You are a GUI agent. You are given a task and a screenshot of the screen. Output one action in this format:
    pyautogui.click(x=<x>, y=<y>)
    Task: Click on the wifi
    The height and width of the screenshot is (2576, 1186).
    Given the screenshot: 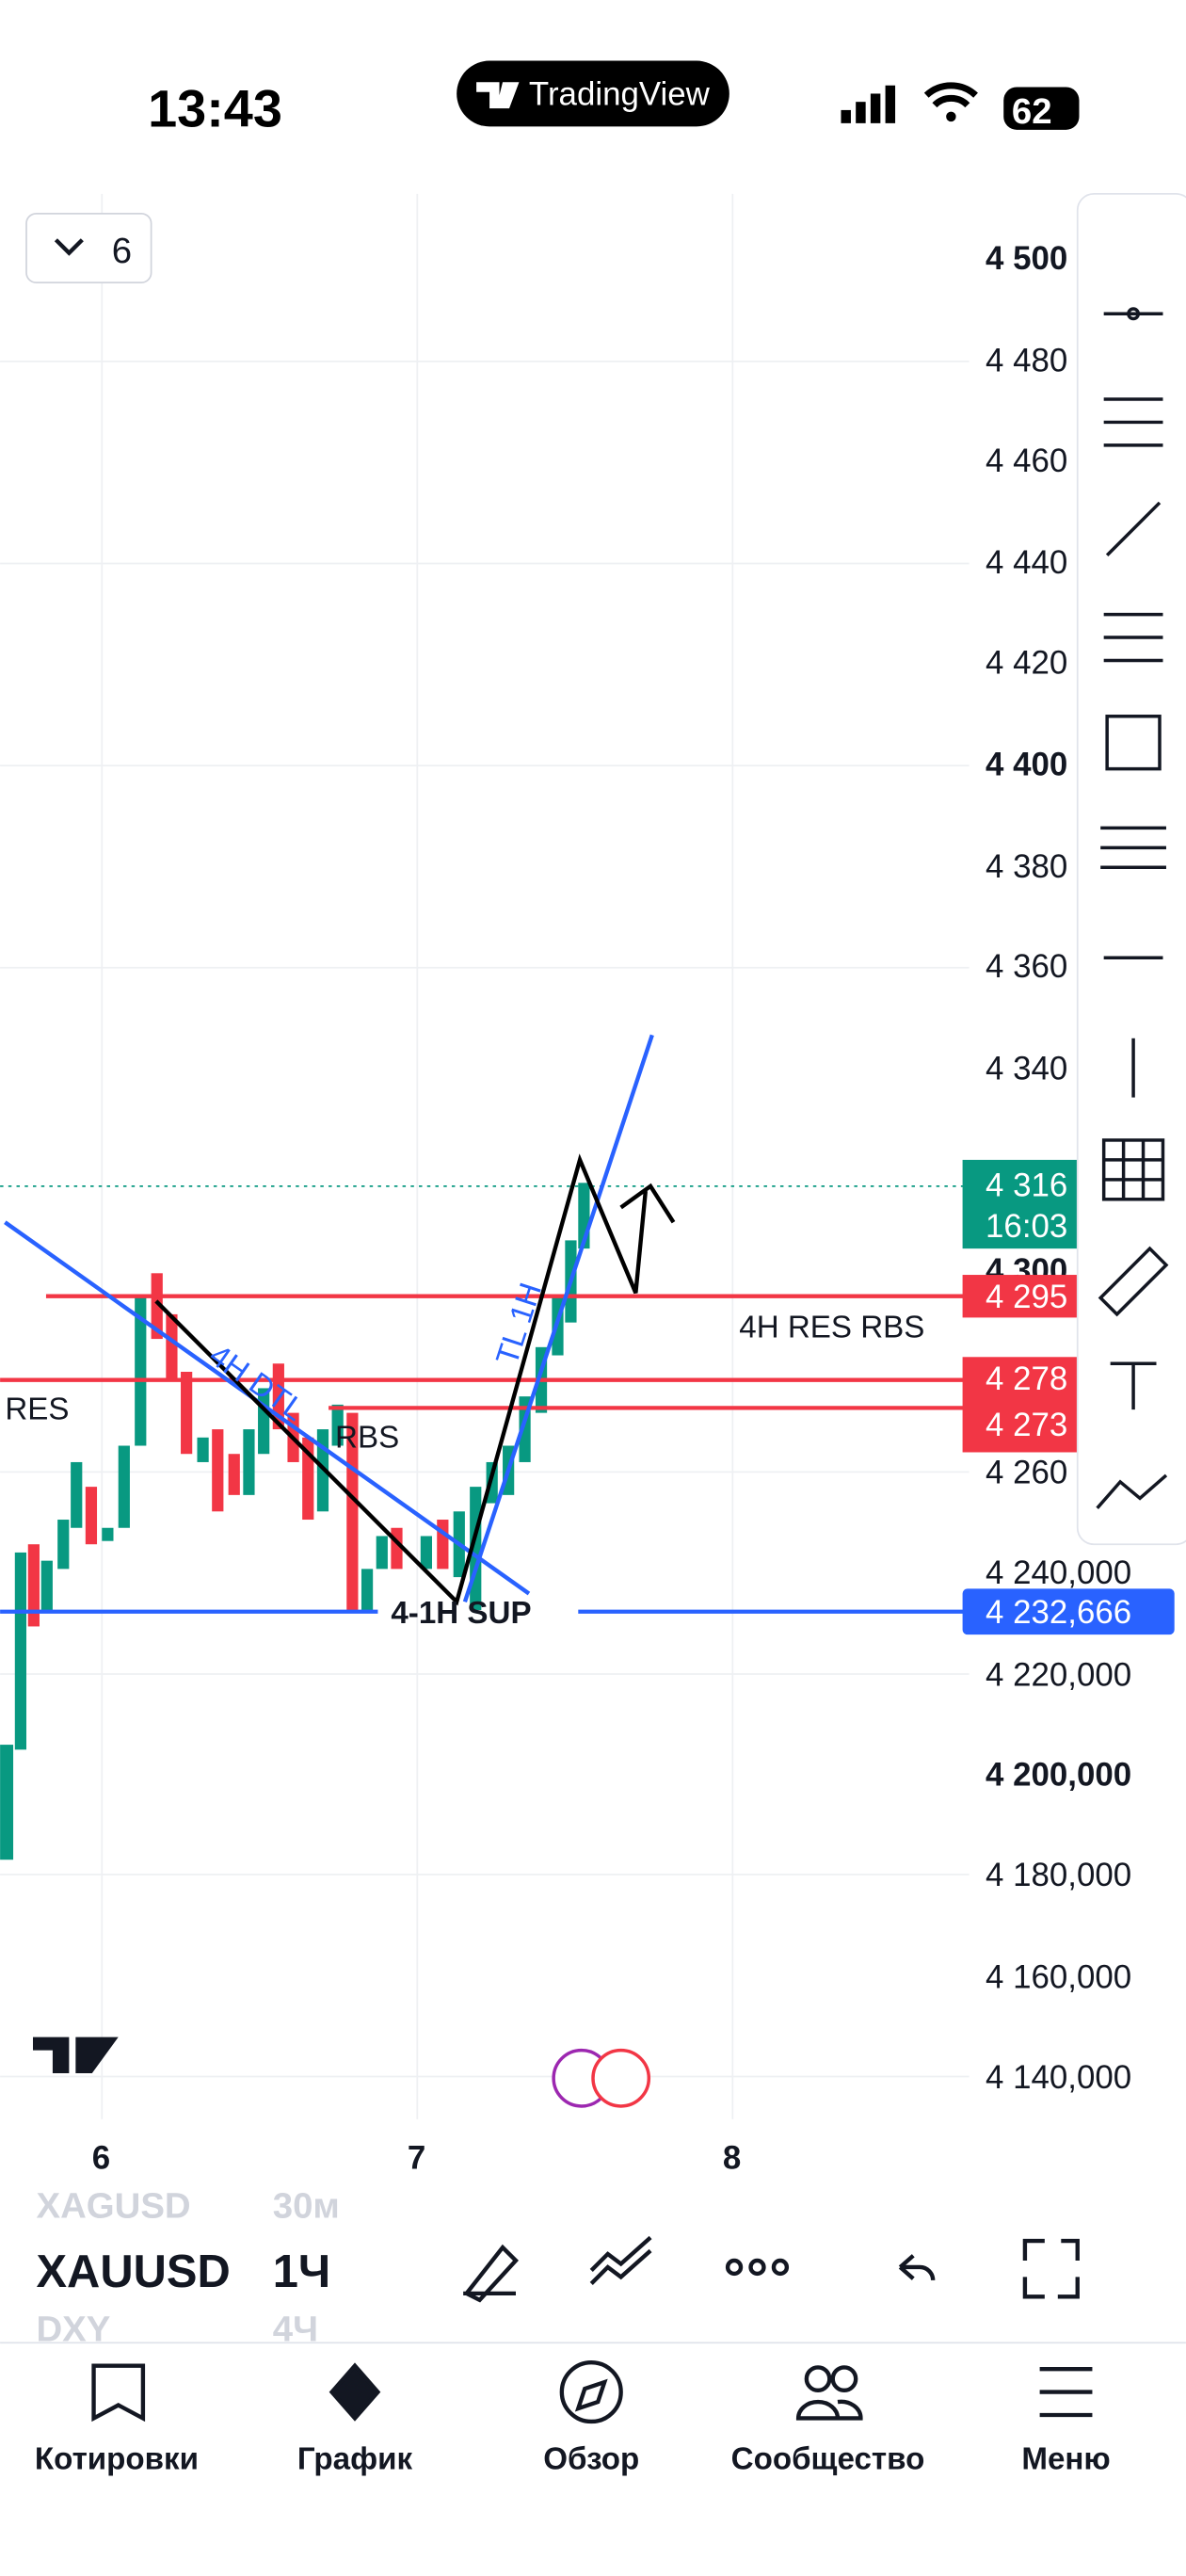 What is the action you would take?
    pyautogui.click(x=950, y=95)
    